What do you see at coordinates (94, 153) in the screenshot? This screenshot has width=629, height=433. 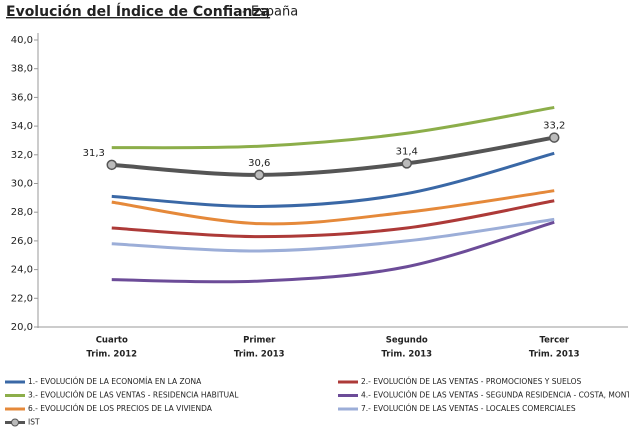 I see `data-label: 31,3` at bounding box center [94, 153].